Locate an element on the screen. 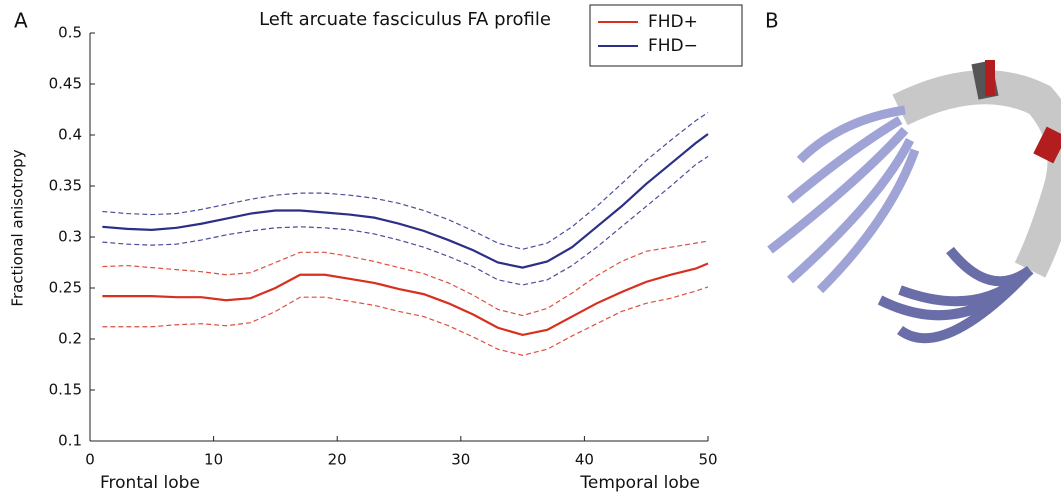 Image resolution: width=1061 pixels, height=496 pixels. legend-box is located at coordinates (666, 35).